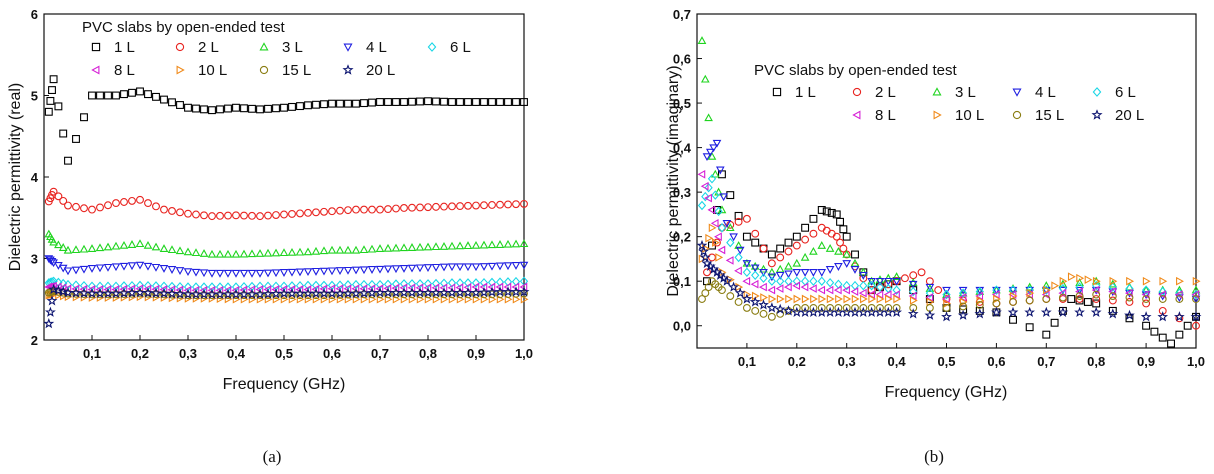 The height and width of the screenshot is (474, 1214). Describe the element at coordinates (34, 340) in the screenshot. I see `y-tick-label: 2` at that location.